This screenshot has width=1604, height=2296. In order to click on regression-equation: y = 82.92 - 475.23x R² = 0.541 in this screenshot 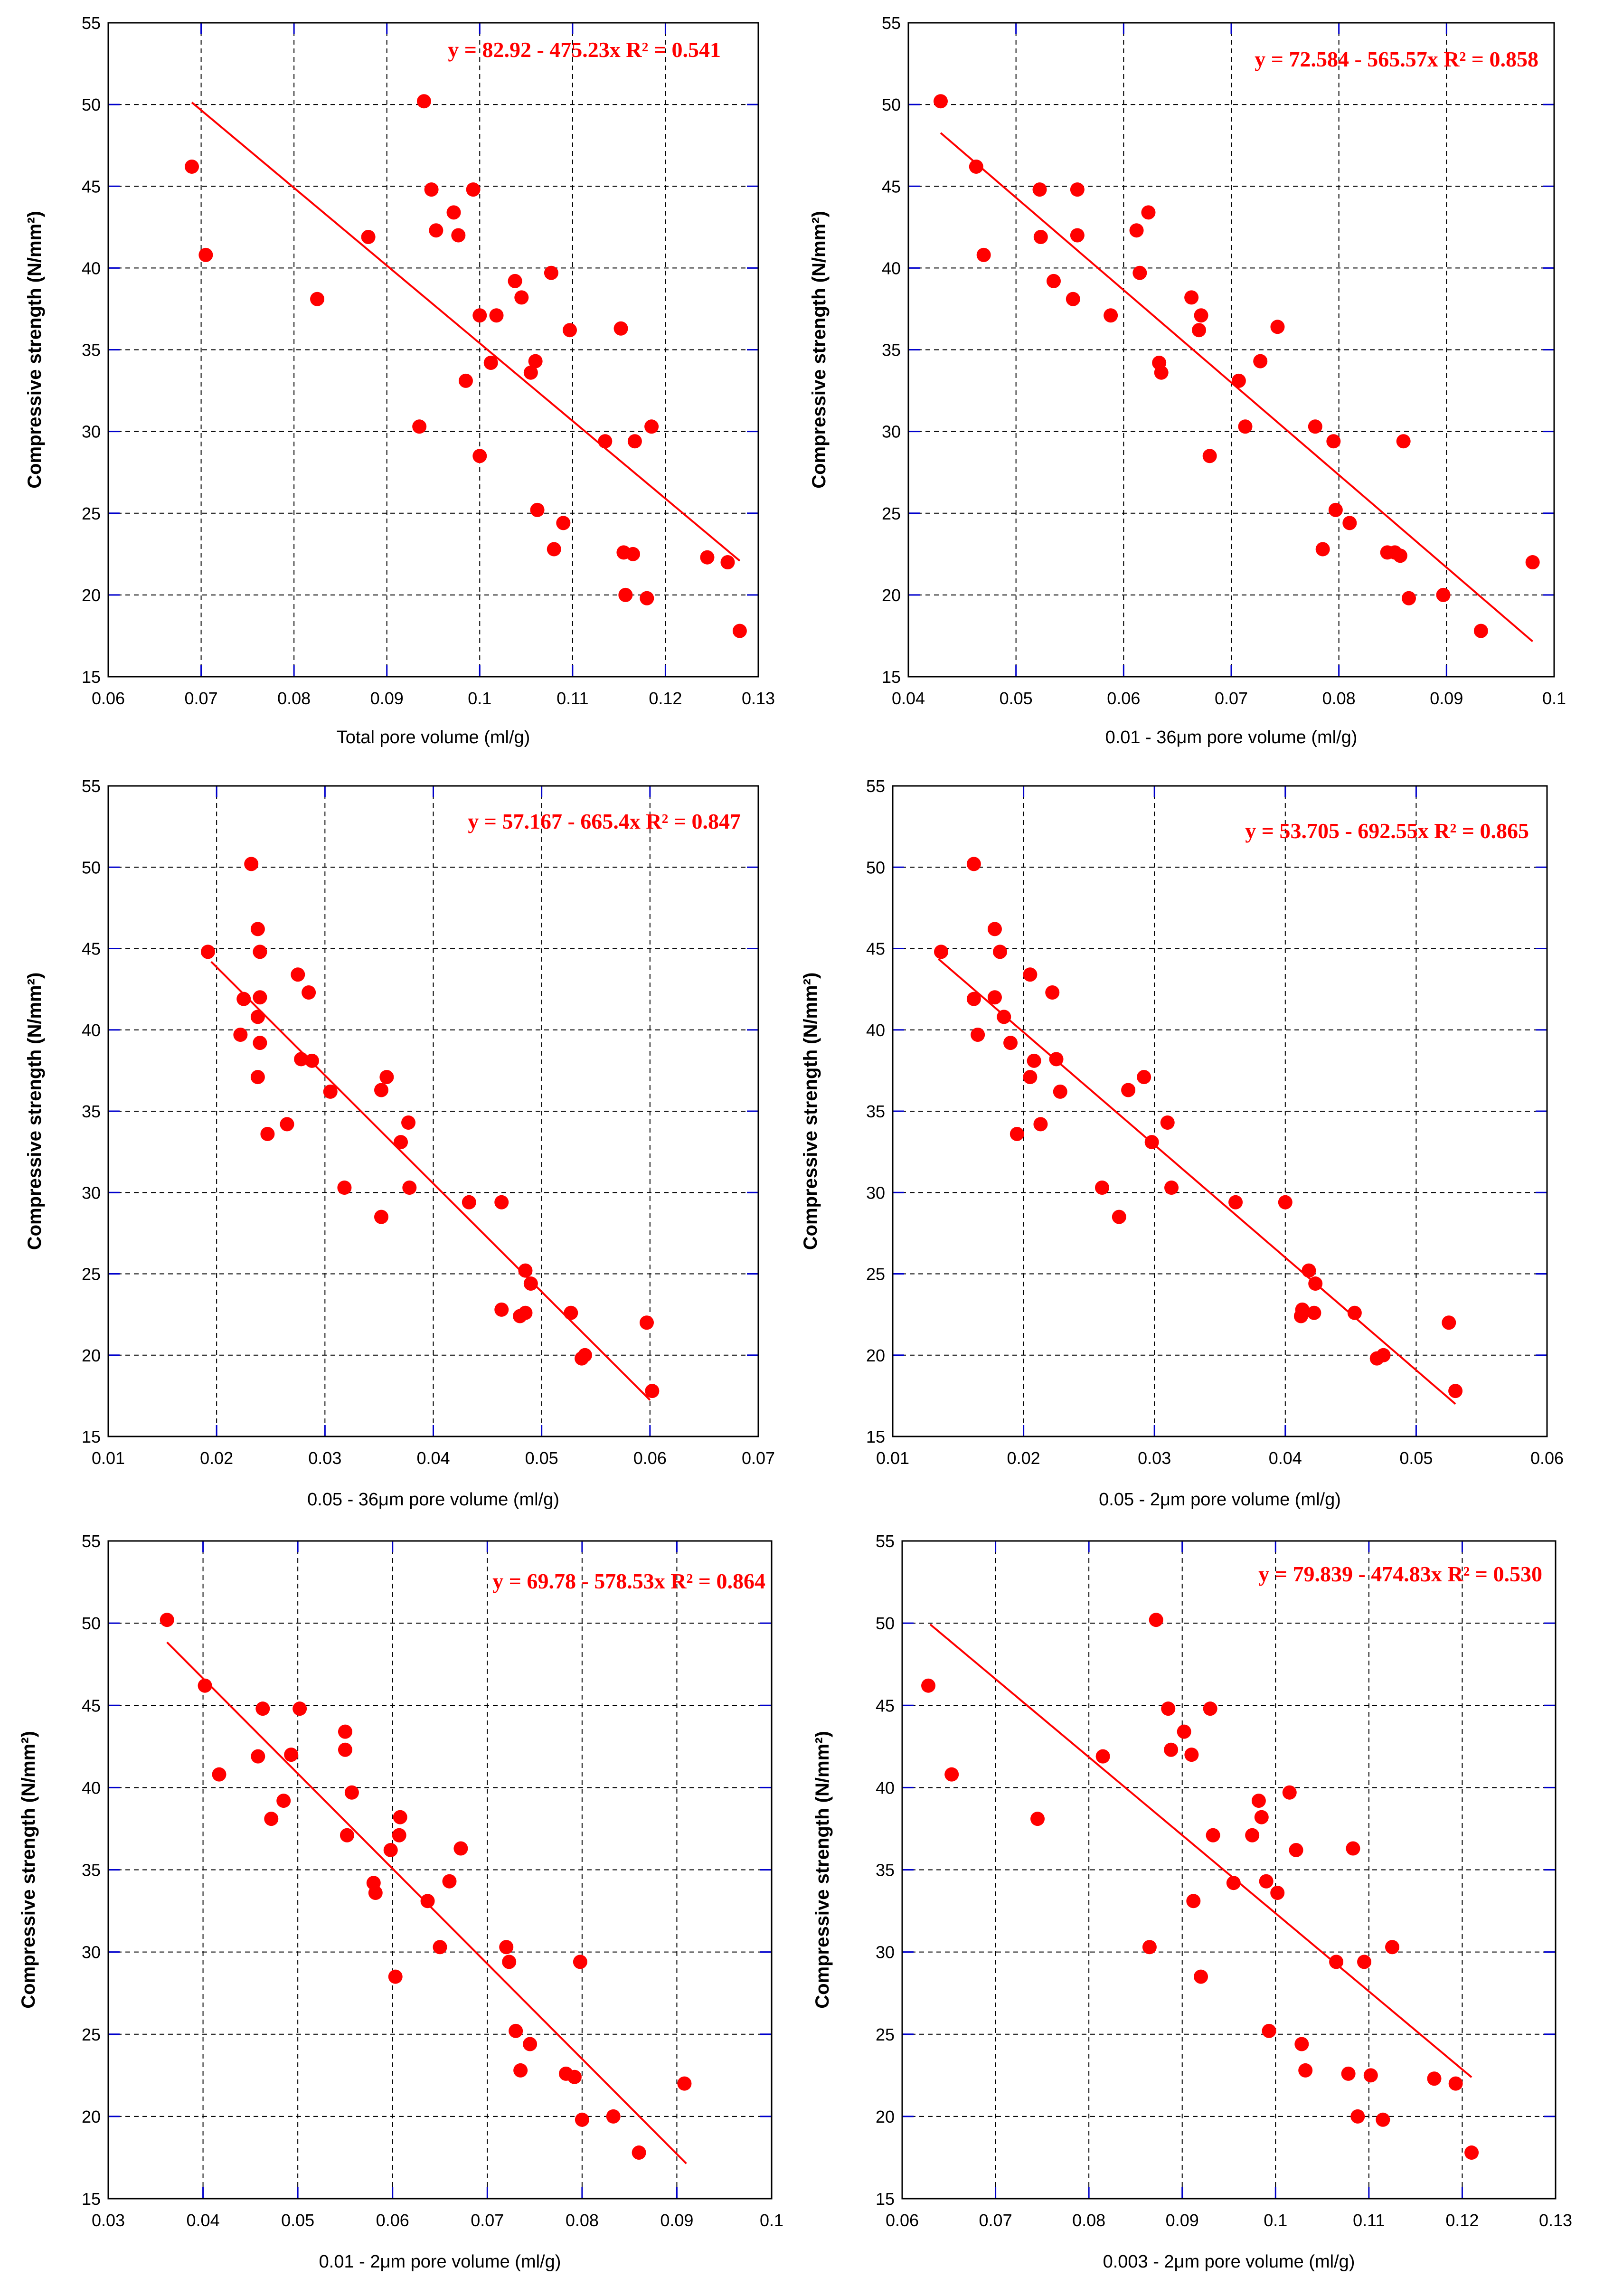, I will do `click(584, 50)`.